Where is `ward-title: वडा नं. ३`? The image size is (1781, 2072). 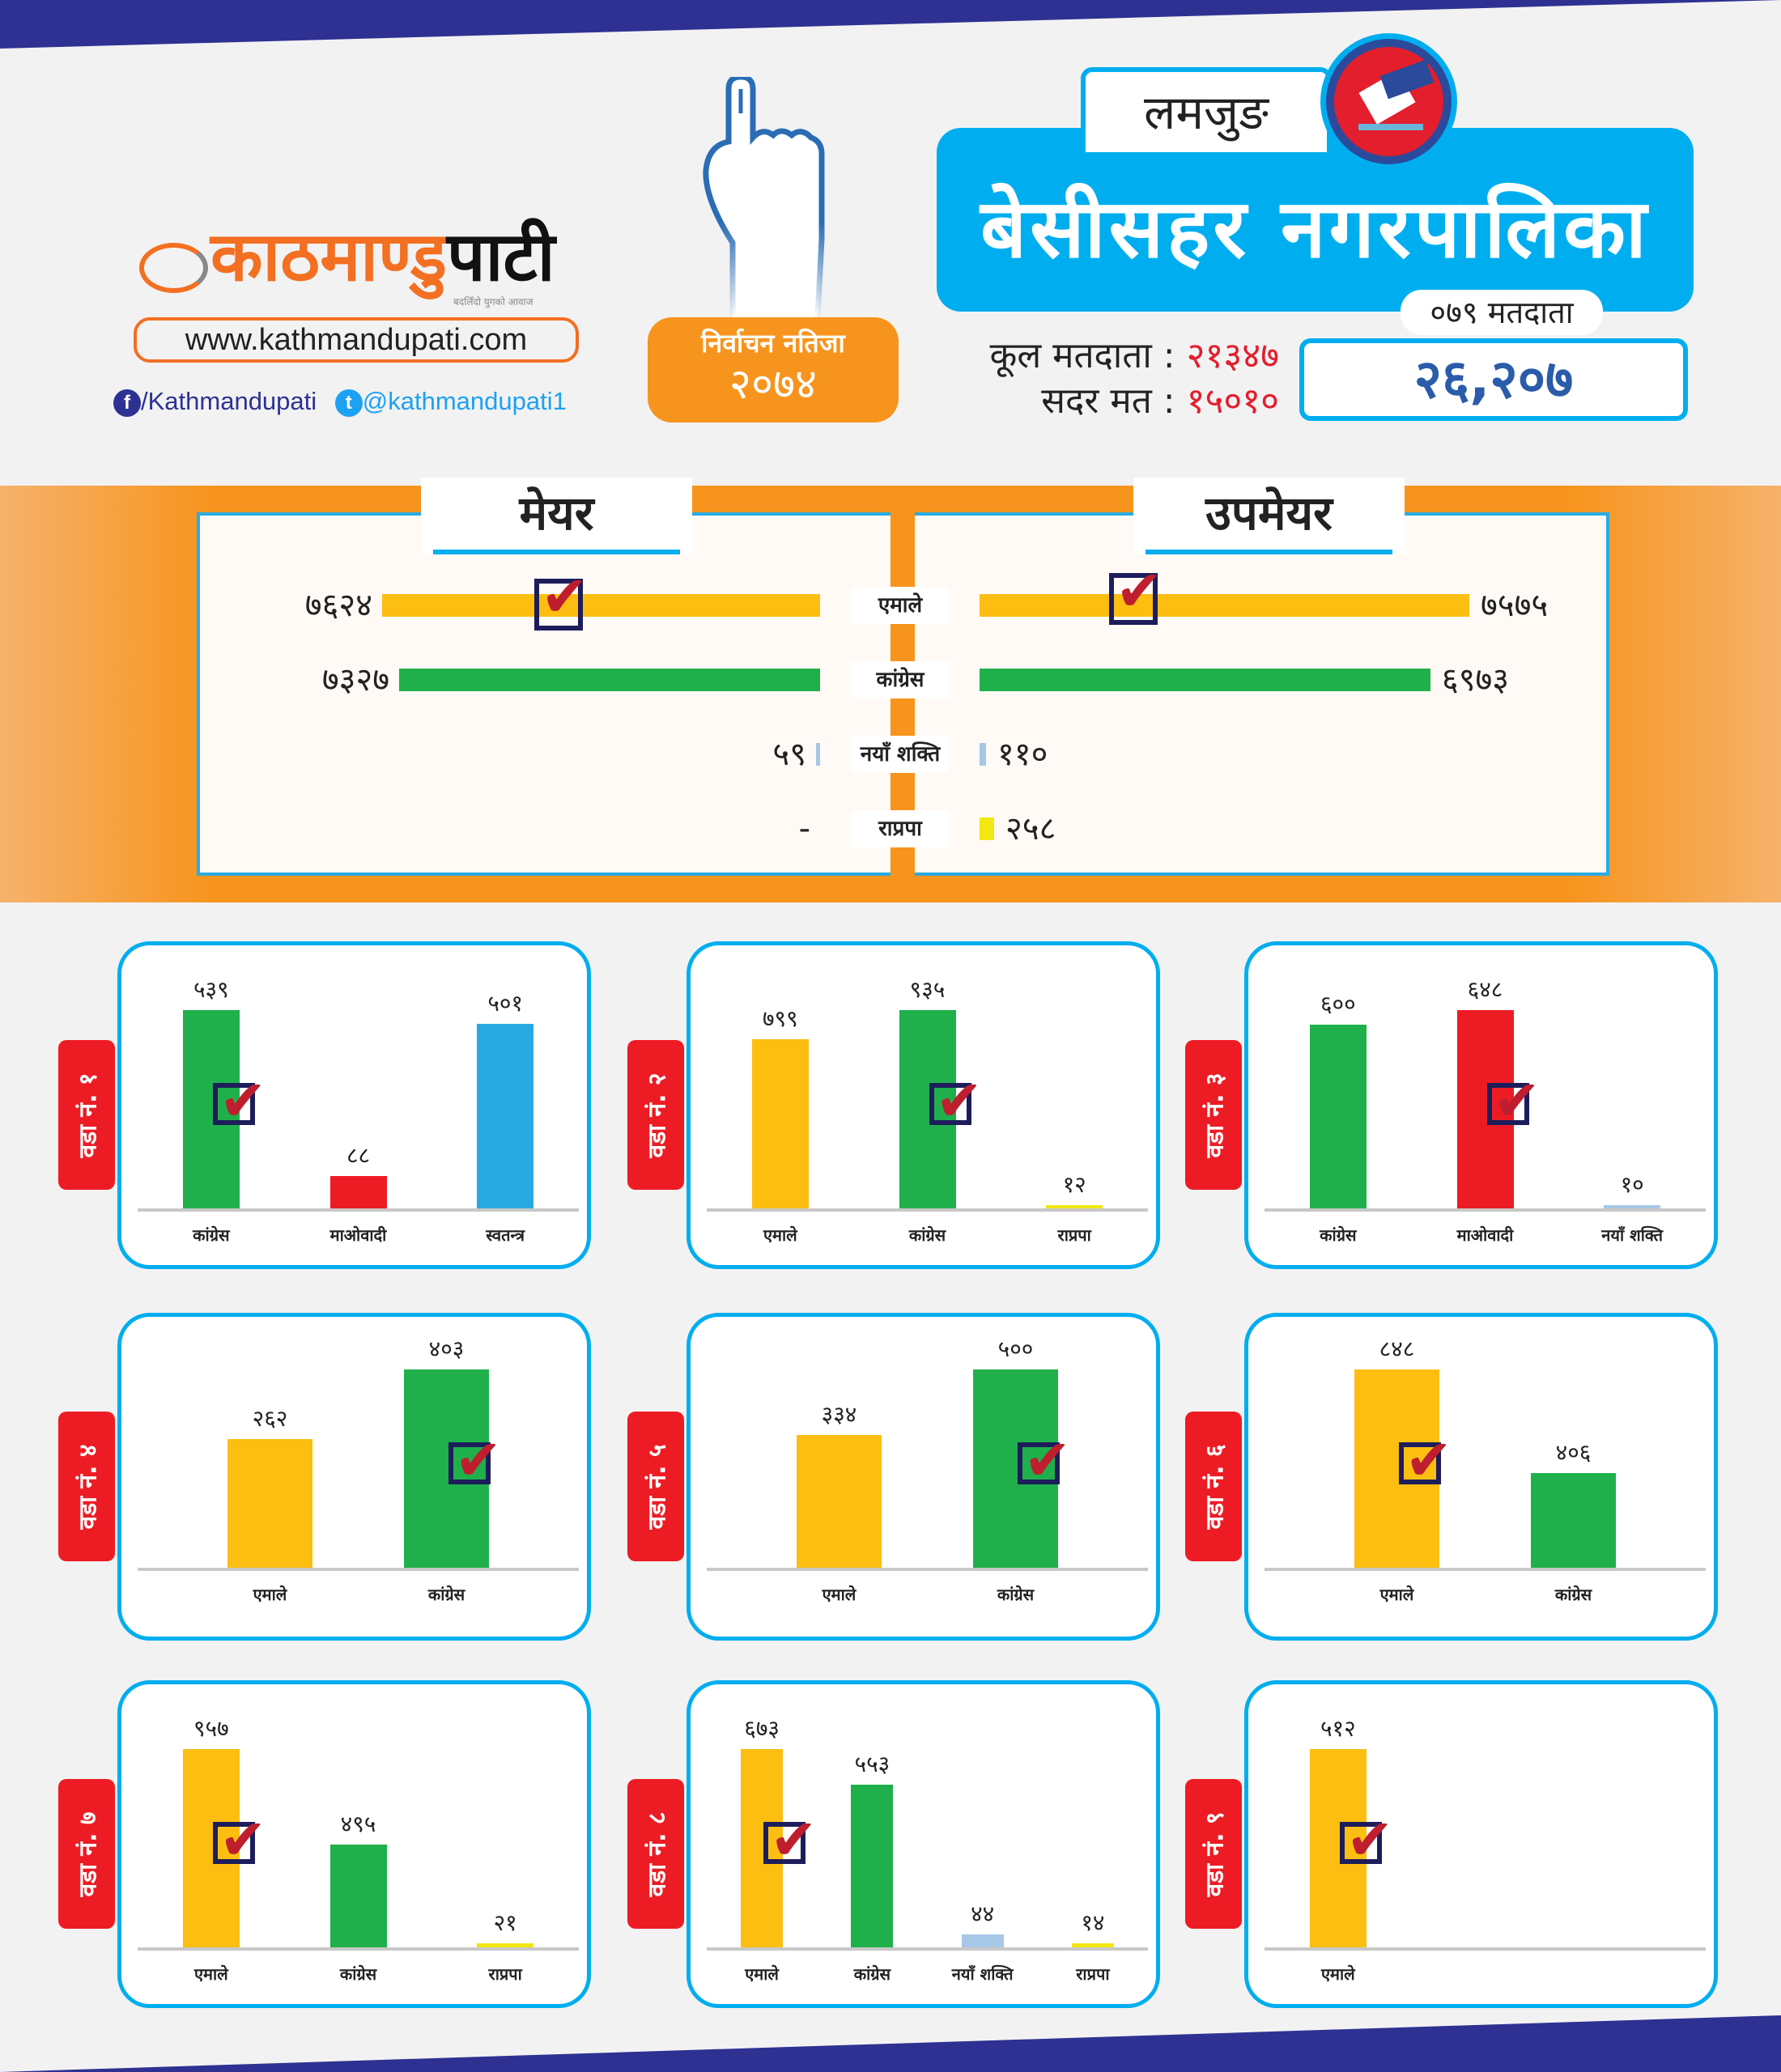 ward-title: वडा नं. ३ is located at coordinates (1216, 1115).